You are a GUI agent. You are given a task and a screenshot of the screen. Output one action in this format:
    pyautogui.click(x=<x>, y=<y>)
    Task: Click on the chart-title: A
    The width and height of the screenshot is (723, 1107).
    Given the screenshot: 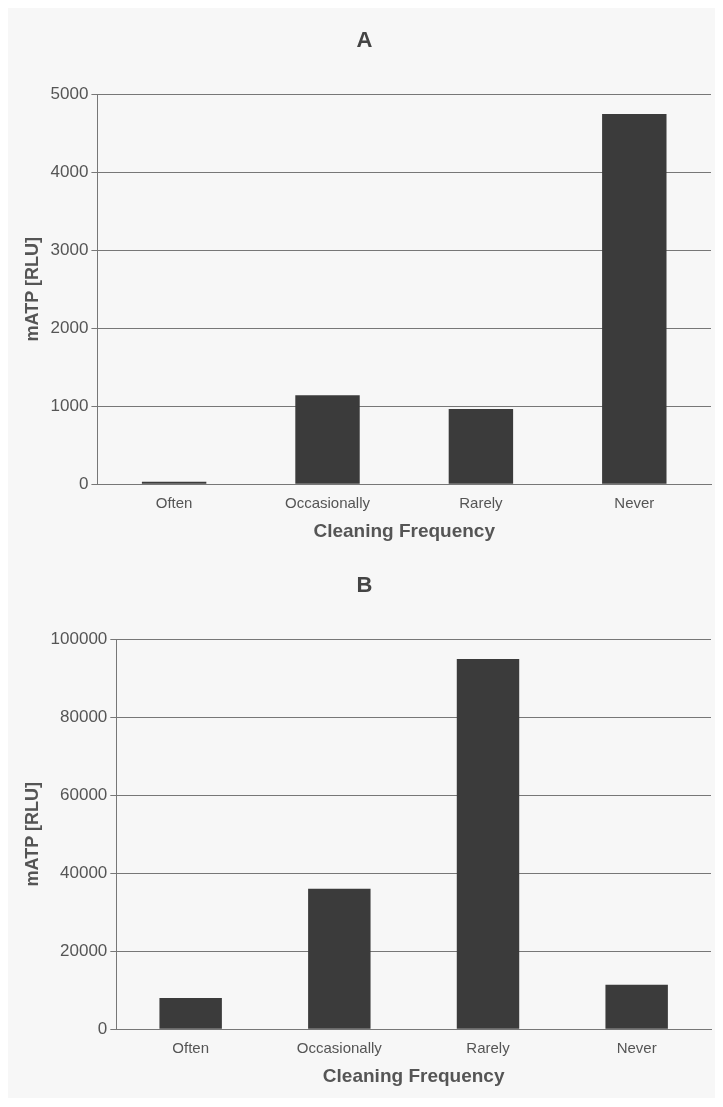 What is the action you would take?
    pyautogui.click(x=364, y=40)
    